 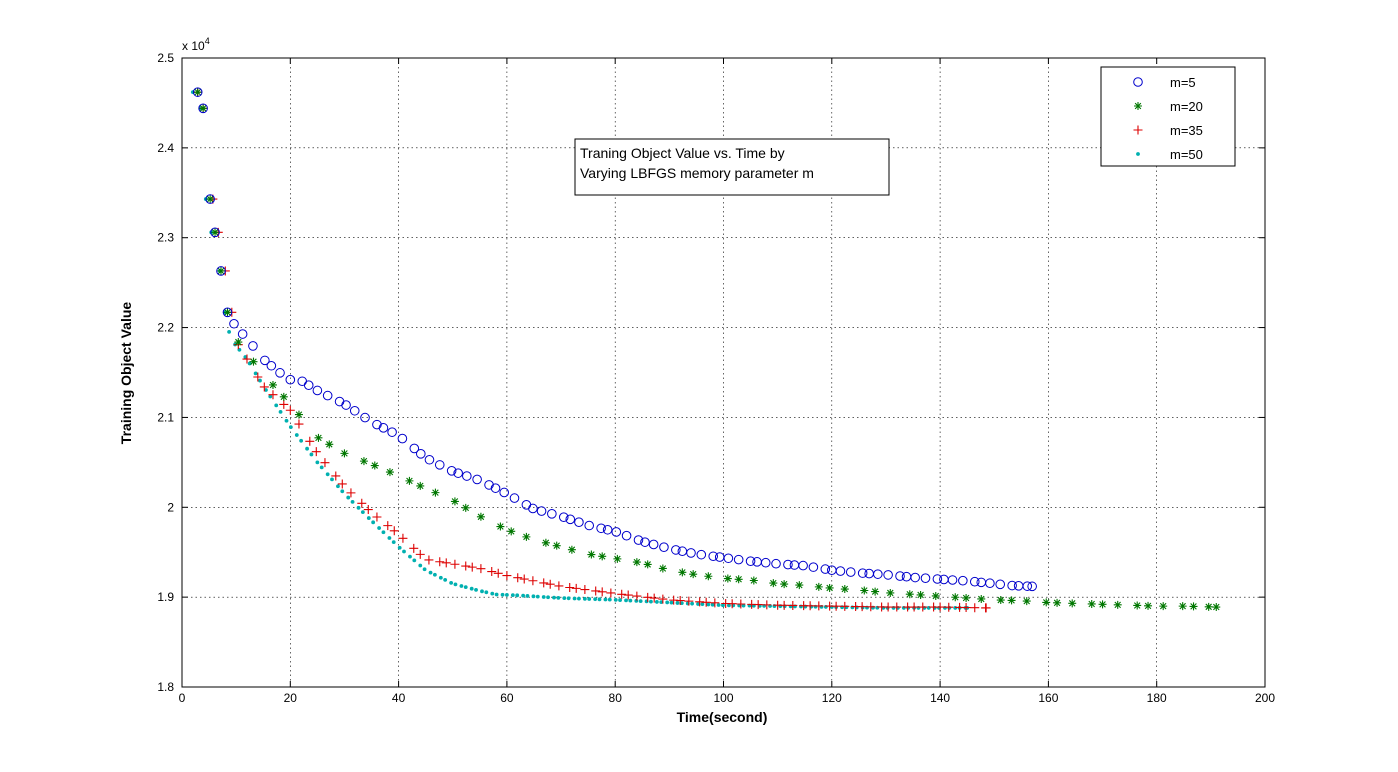 What do you see at coordinates (1186, 106) in the screenshot?
I see `legend-label: m=20` at bounding box center [1186, 106].